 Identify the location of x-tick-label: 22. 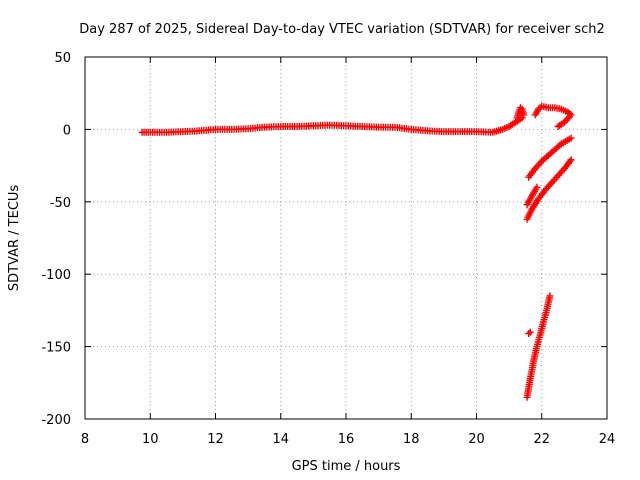
(541, 439).